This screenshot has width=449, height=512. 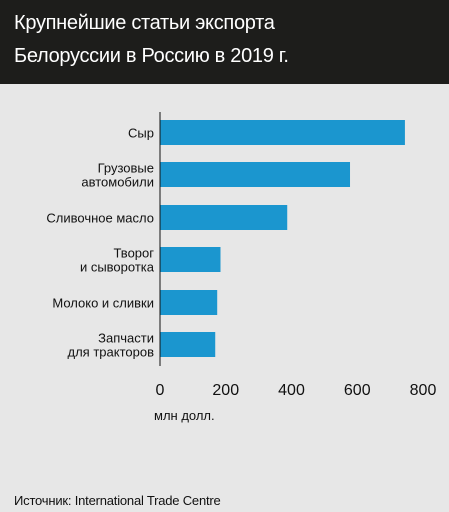 What do you see at coordinates (117, 267) in the screenshot?
I see `category-label-3-line-1: и сыворотка` at bounding box center [117, 267].